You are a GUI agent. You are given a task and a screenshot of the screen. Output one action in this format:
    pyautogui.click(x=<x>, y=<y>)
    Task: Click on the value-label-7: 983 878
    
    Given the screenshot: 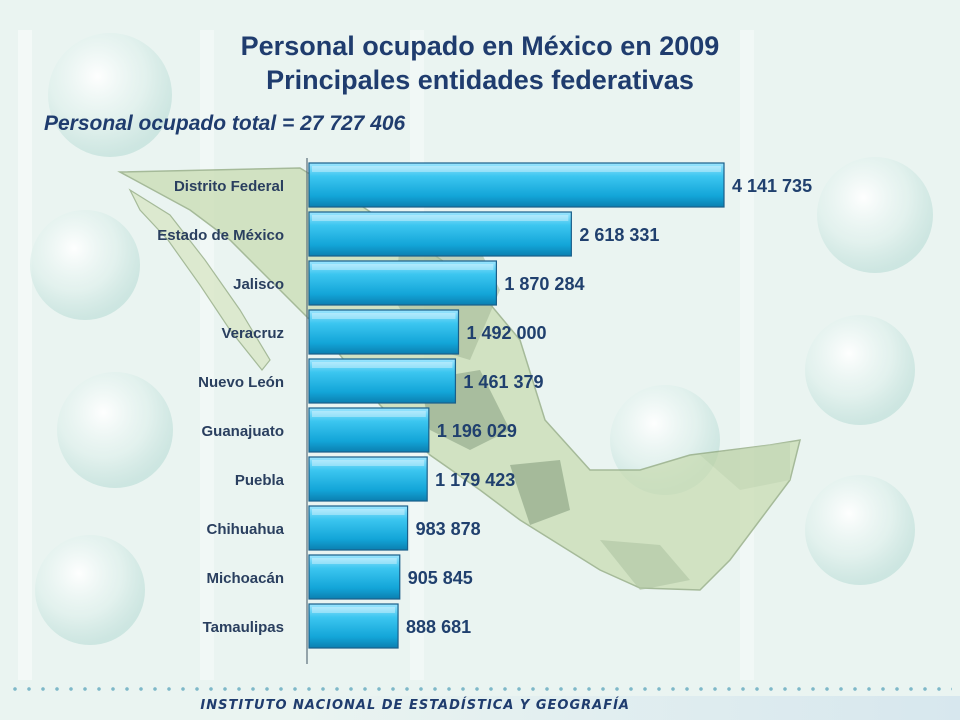 What is the action you would take?
    pyautogui.click(x=448, y=529)
    